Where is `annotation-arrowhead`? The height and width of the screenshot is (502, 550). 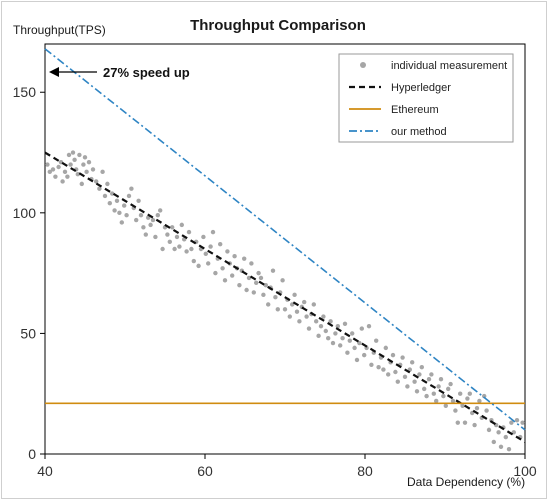 annotation-arrowhead is located at coordinates (54, 72).